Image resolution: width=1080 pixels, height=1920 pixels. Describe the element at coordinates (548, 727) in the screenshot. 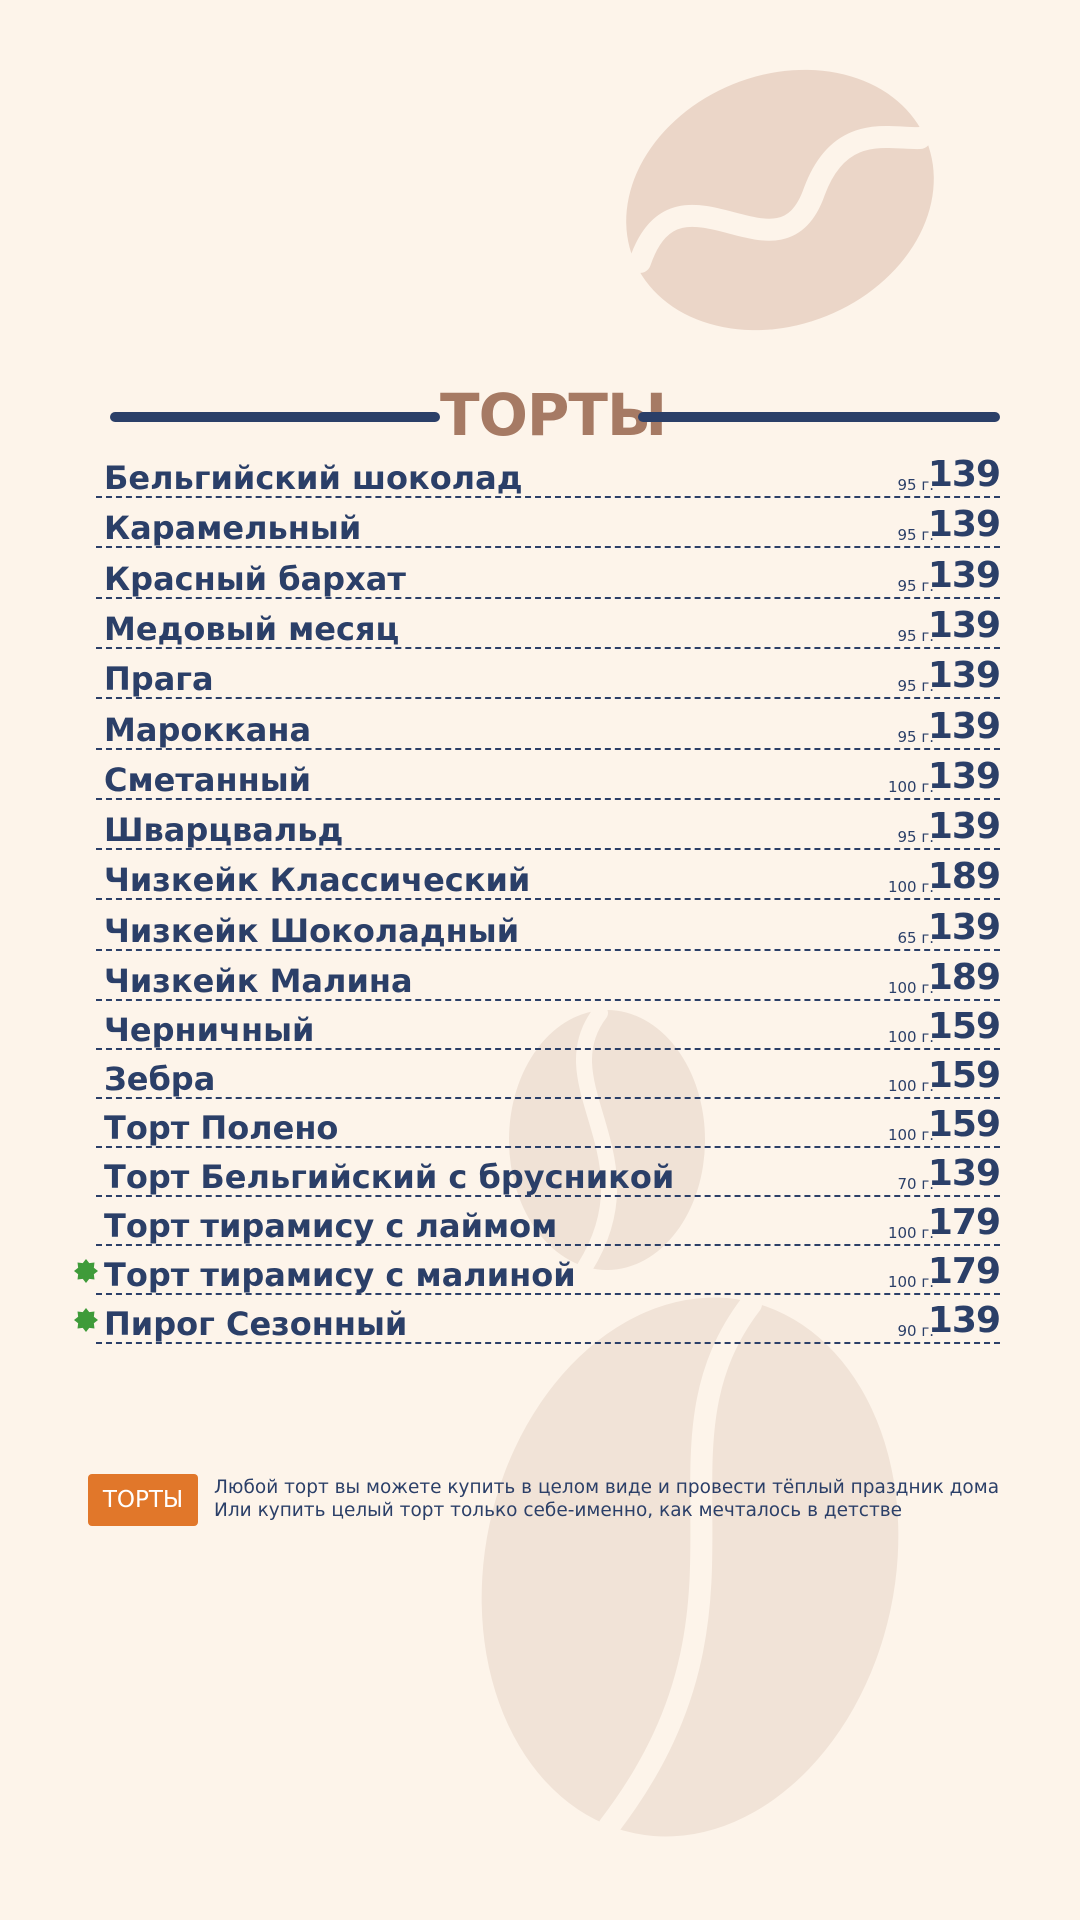

I see `menu-item: Мароккана 95 г. 139` at that location.